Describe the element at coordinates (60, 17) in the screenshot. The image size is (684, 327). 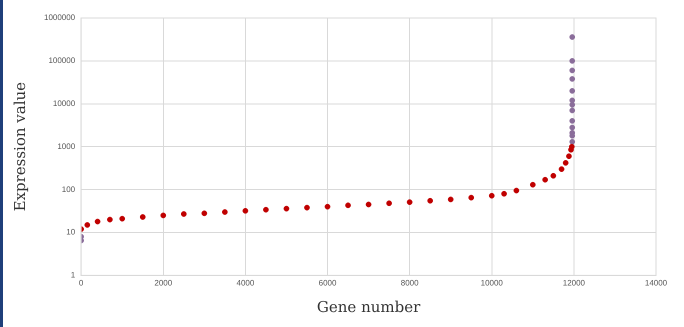
I see `y-tick-label: 1000000` at that location.